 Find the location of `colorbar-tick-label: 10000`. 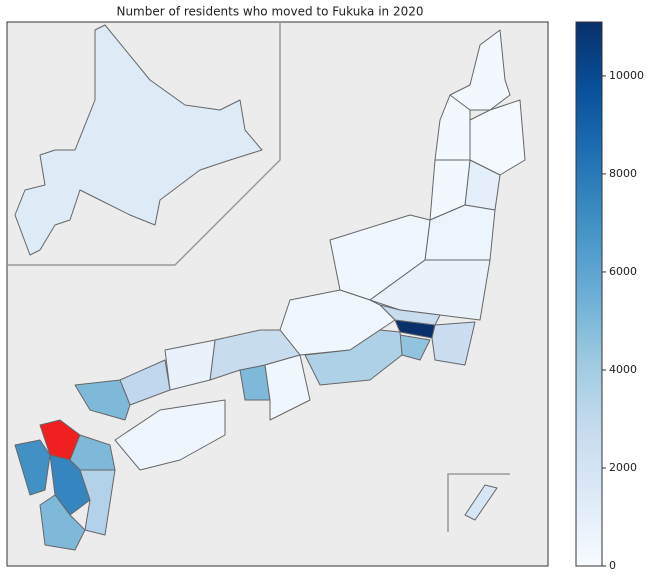

colorbar-tick-label: 10000 is located at coordinates (626, 75).